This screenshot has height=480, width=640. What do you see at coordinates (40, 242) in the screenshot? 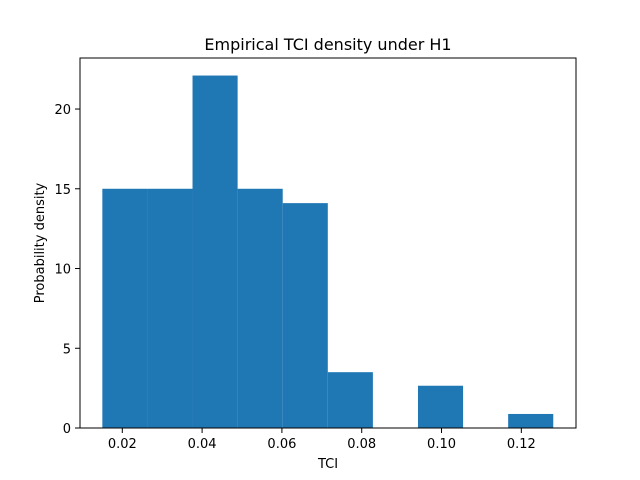
I see `y-axis-label: Probability density` at bounding box center [40, 242].